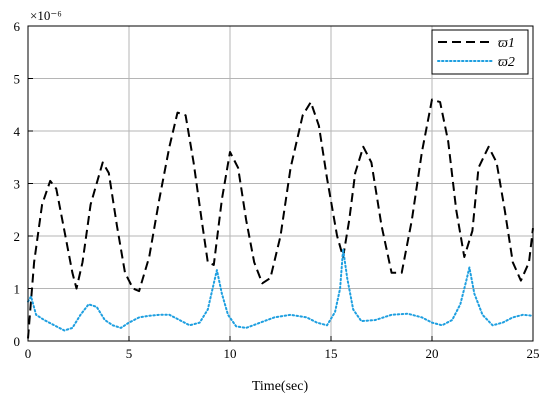  Describe the element at coordinates (331, 353) in the screenshot. I see `x-tick-label: 15` at that location.